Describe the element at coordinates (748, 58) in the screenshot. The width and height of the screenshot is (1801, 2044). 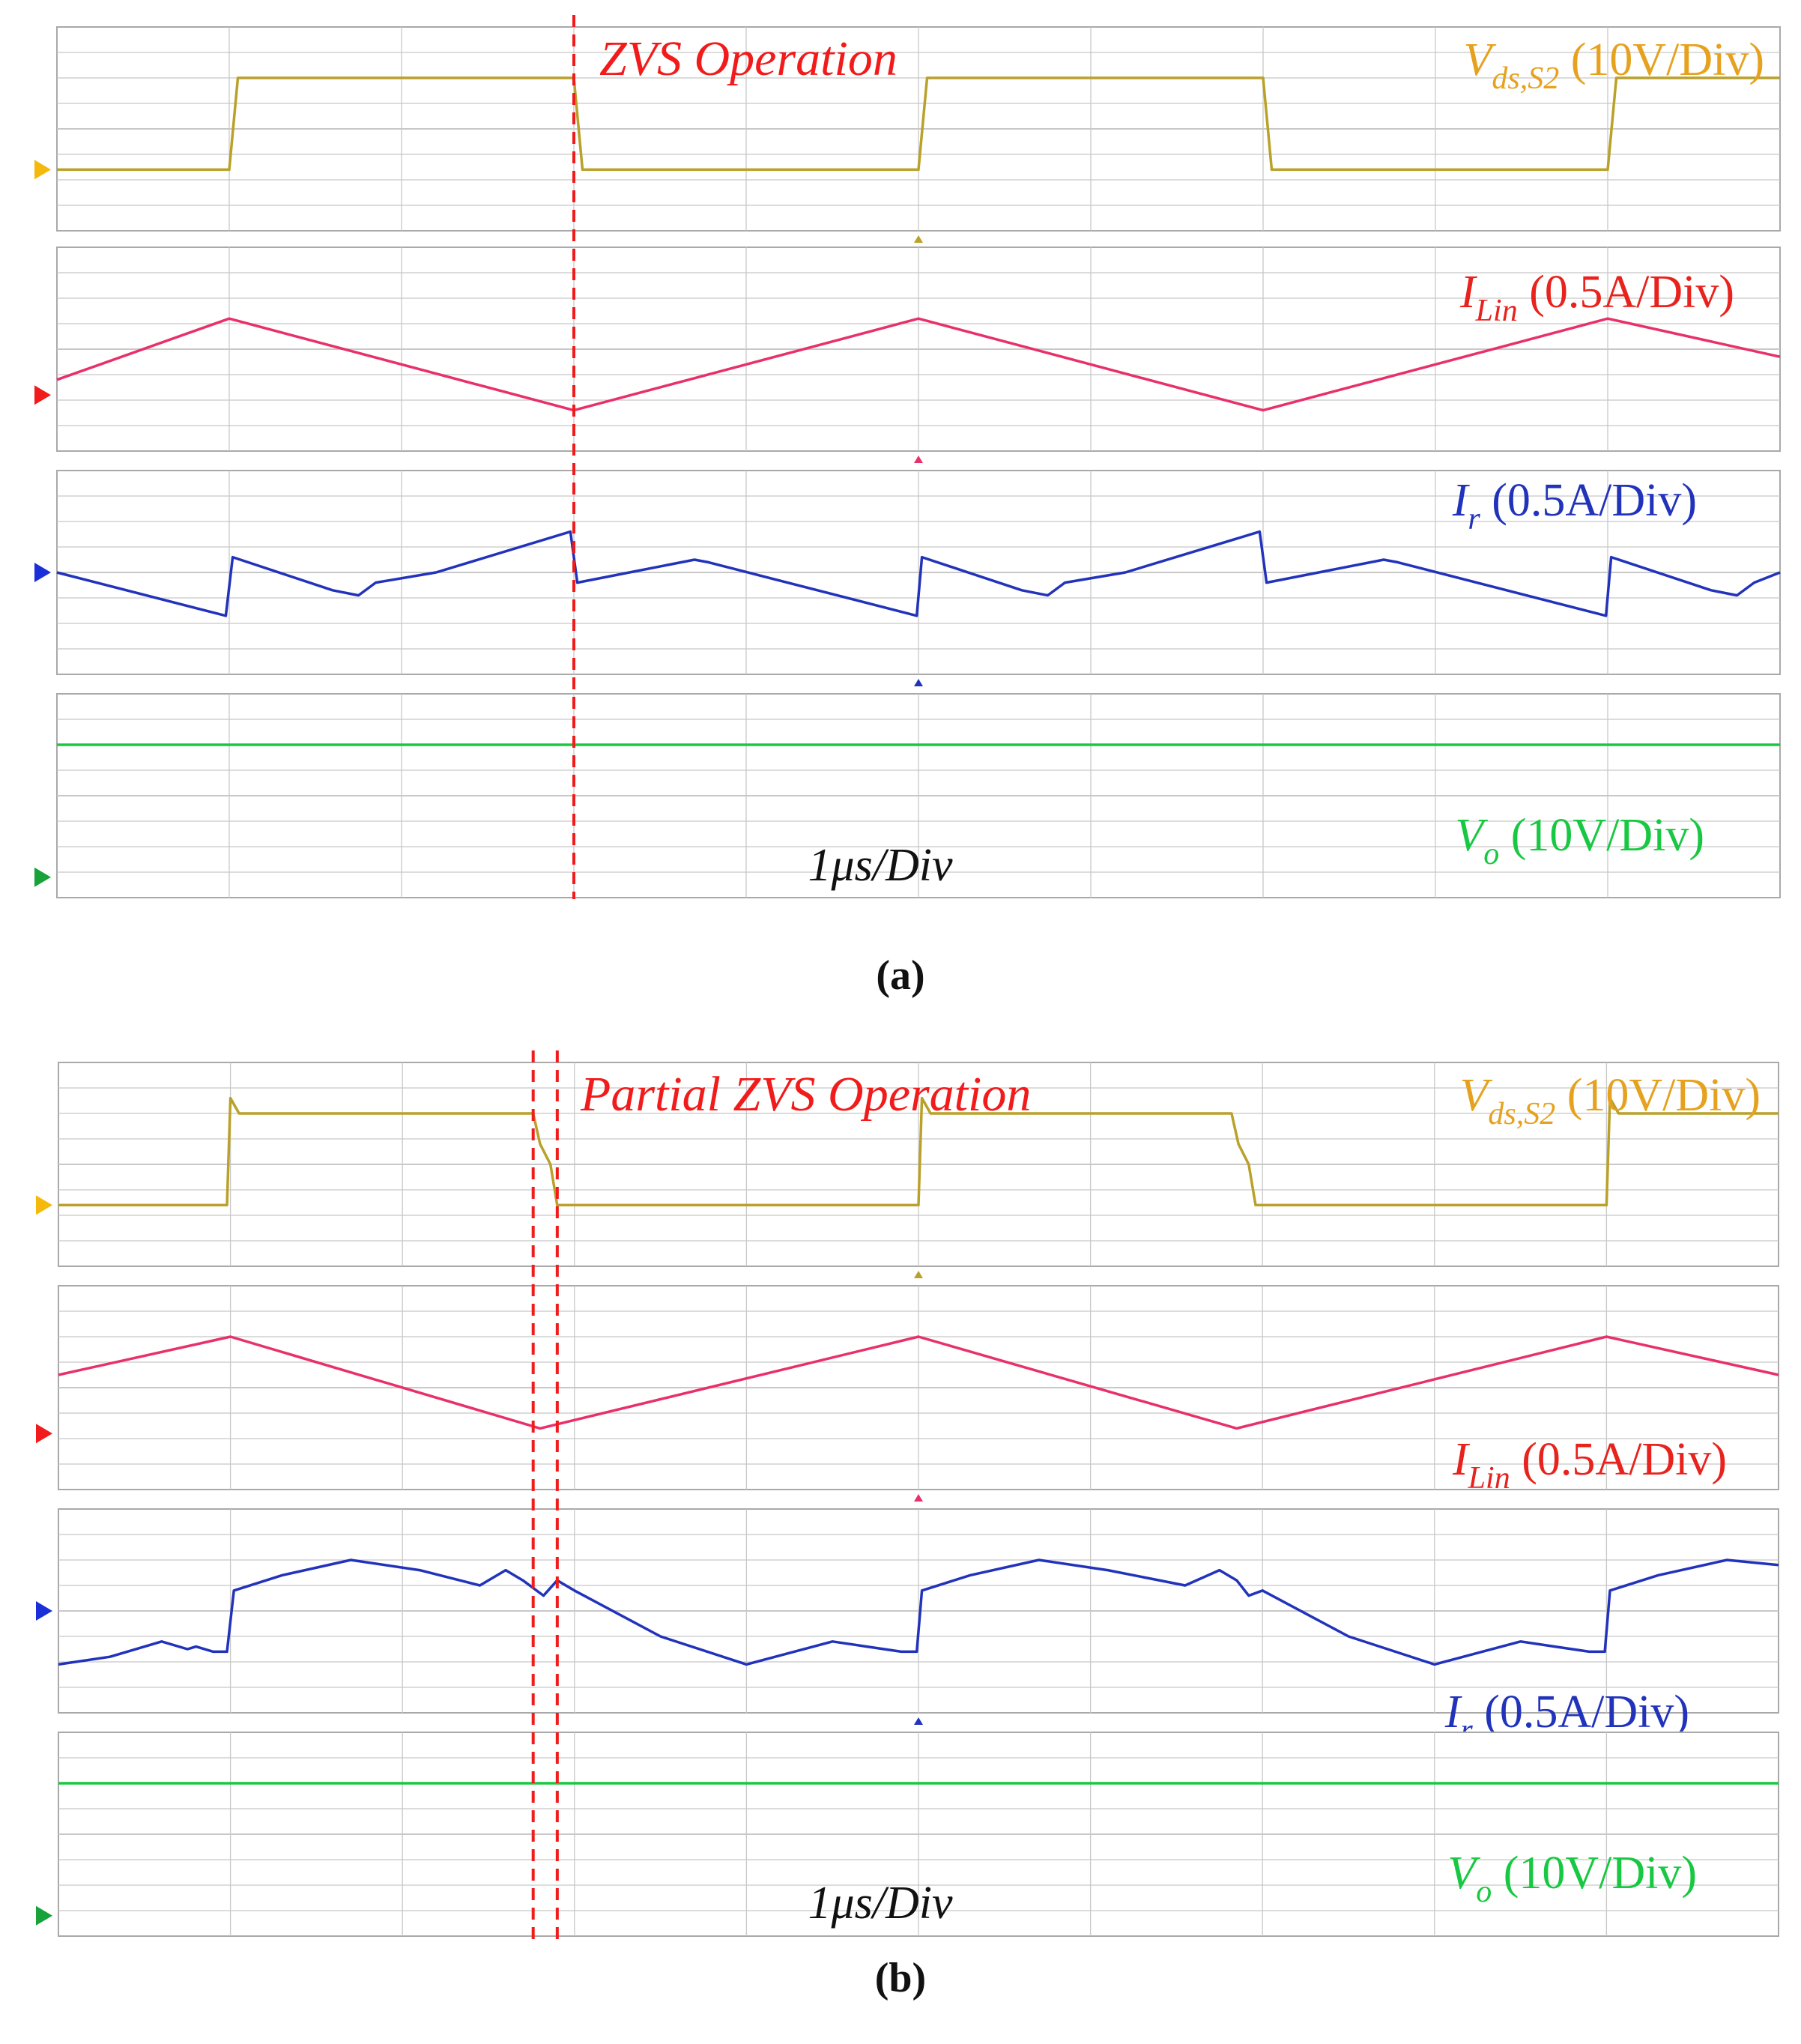
I see `annotation-label: ZVS Operation` at that location.